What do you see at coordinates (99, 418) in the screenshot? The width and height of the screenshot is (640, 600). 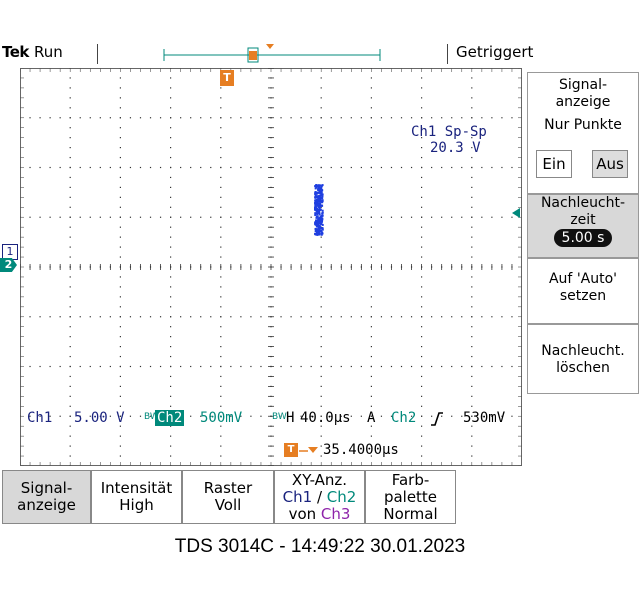 I see `ch1-scale: 5.00 V` at bounding box center [99, 418].